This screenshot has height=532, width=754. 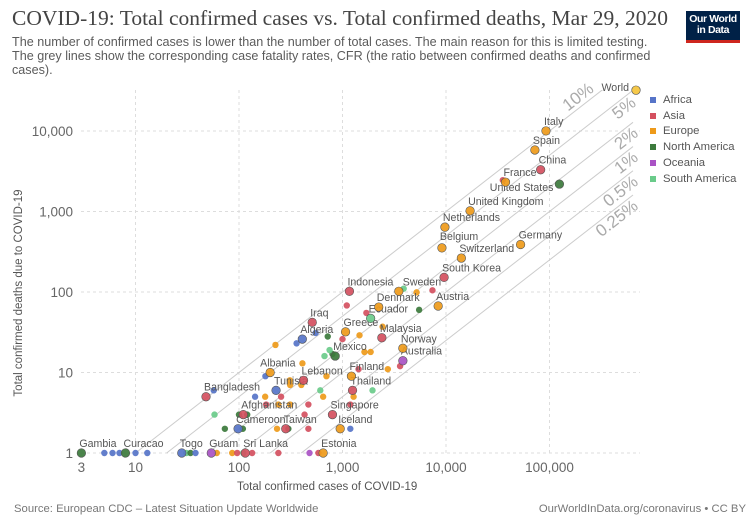 I want to click on legend-item-africa: Africa, so click(x=693, y=100).